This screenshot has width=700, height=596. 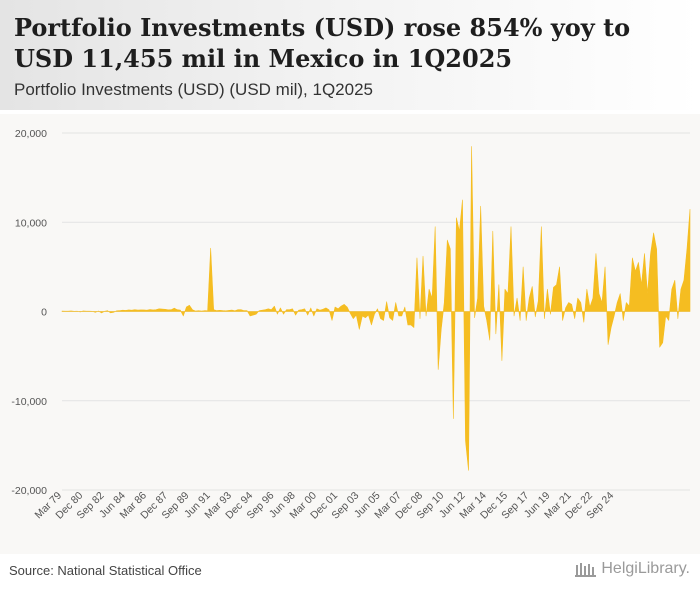 What do you see at coordinates (29, 402) in the screenshot?
I see `y-tick-label: -10,000` at bounding box center [29, 402].